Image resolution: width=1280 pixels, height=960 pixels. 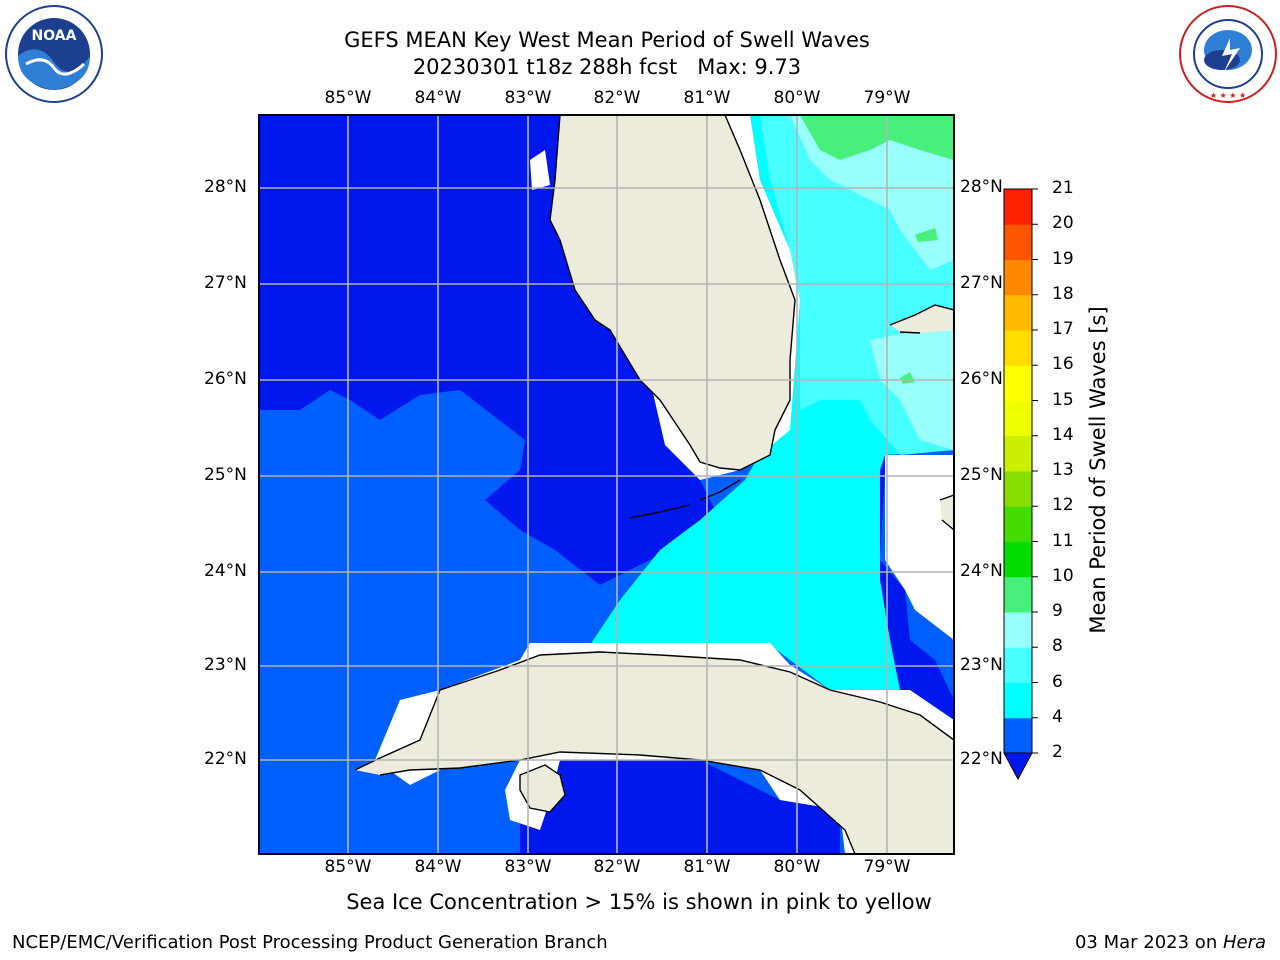 What do you see at coordinates (1063, 434) in the screenshot?
I see `colorbar-tick-label: 14` at bounding box center [1063, 434].